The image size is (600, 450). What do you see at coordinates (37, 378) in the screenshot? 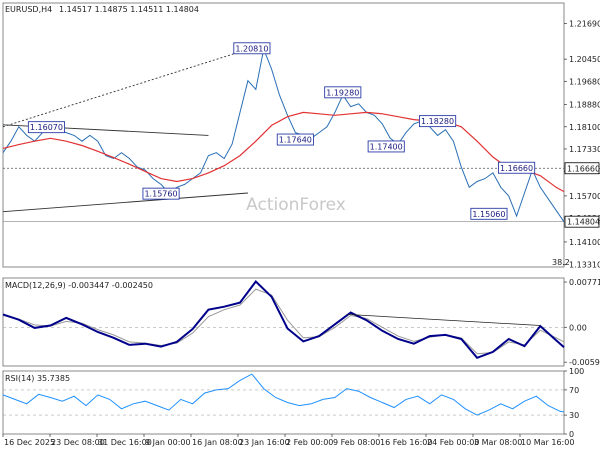
I see `rsi-title: RSI(14) 35.7385` at bounding box center [37, 378].